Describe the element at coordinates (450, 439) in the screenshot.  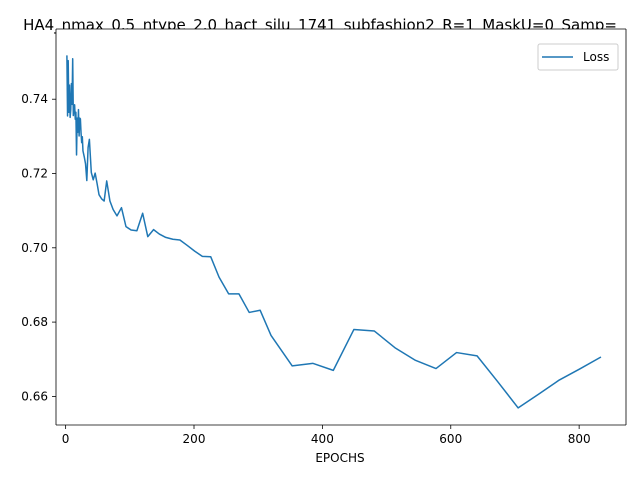
I see `x-tick-label: 600` at that location.